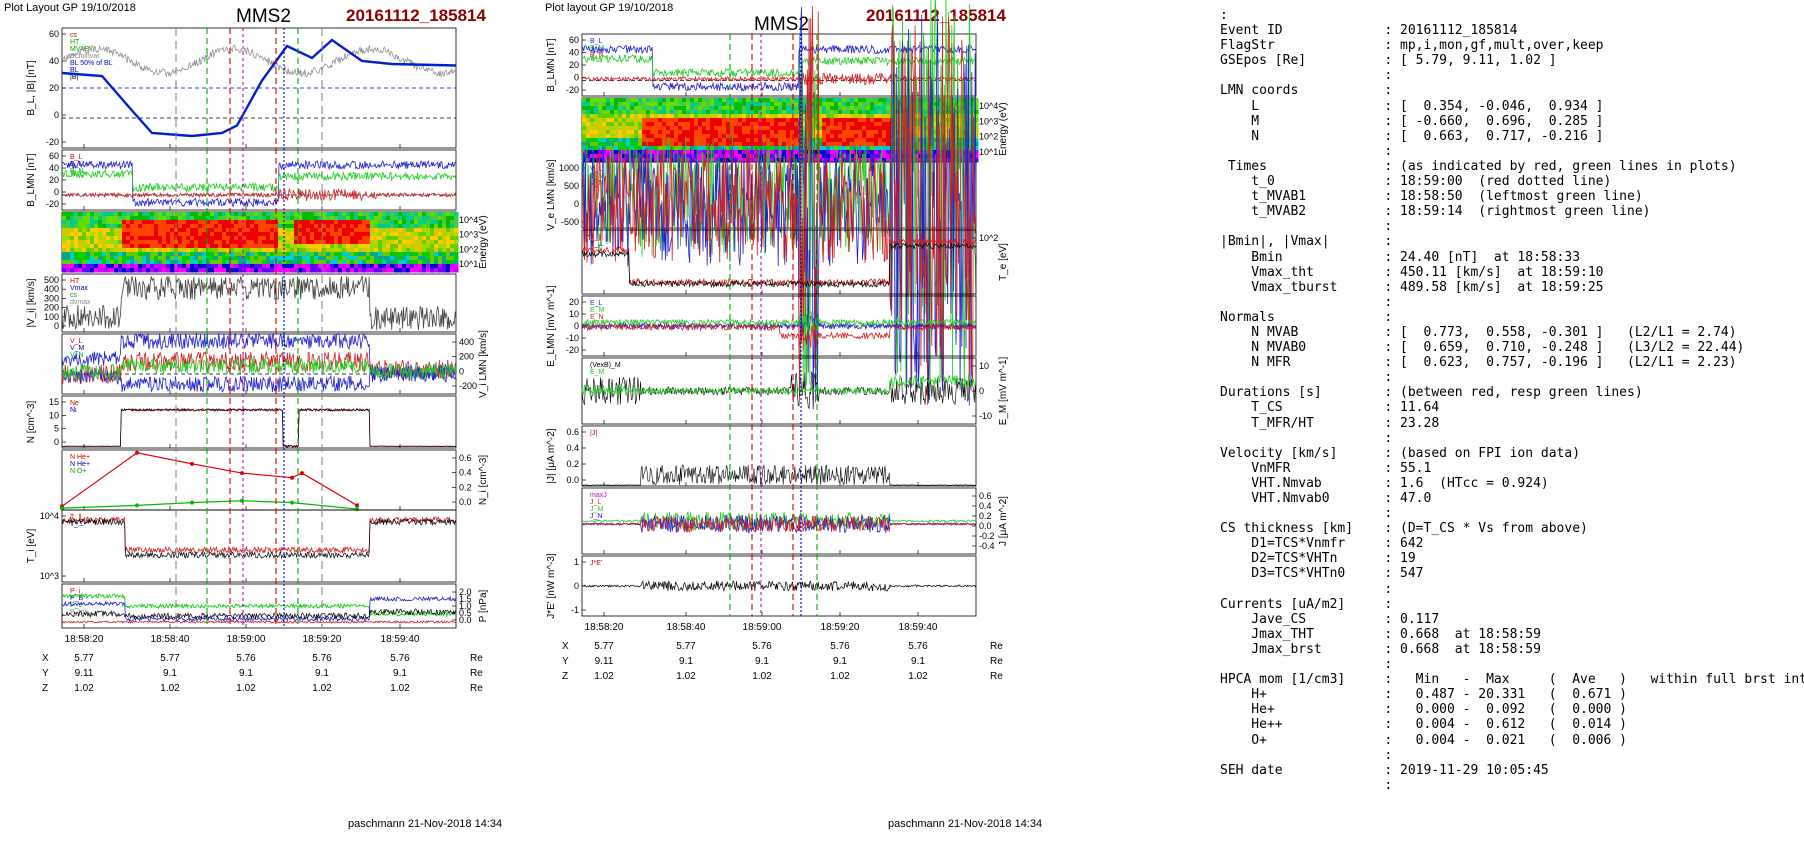 Image resolution: width=1804 pixels, height=841 pixels. I want to click on y-tick-label: -20, so click(52, 204).